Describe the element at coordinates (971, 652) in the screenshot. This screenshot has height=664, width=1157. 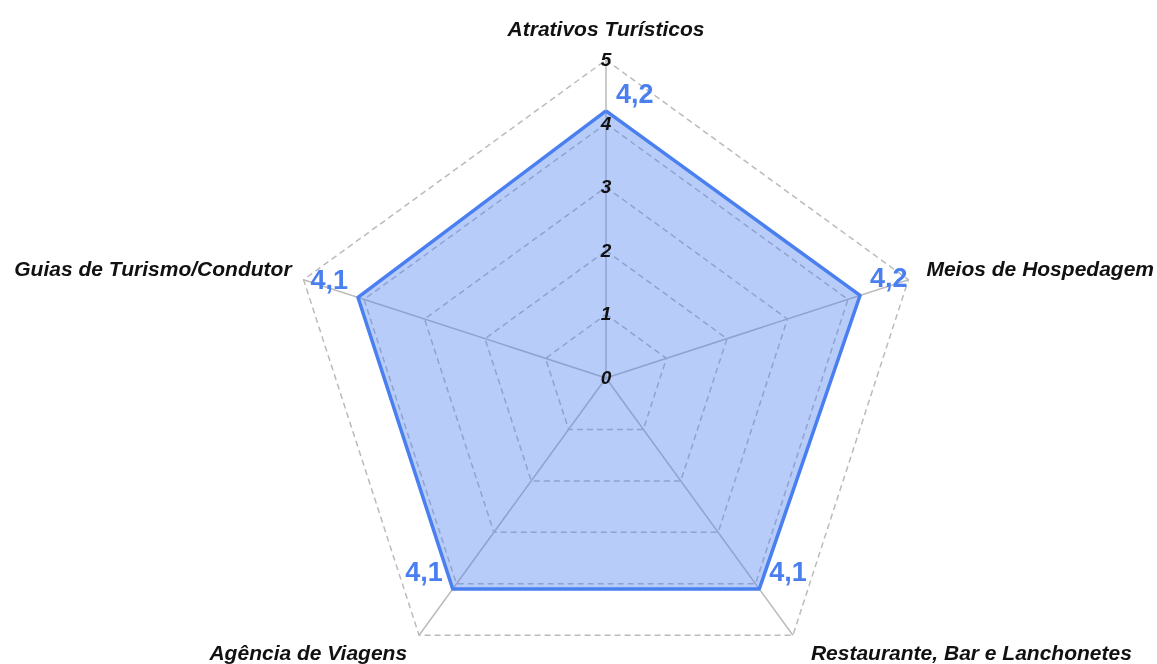
I see `spoke-label: Restaurante, Bar e Lanchonetes` at that location.